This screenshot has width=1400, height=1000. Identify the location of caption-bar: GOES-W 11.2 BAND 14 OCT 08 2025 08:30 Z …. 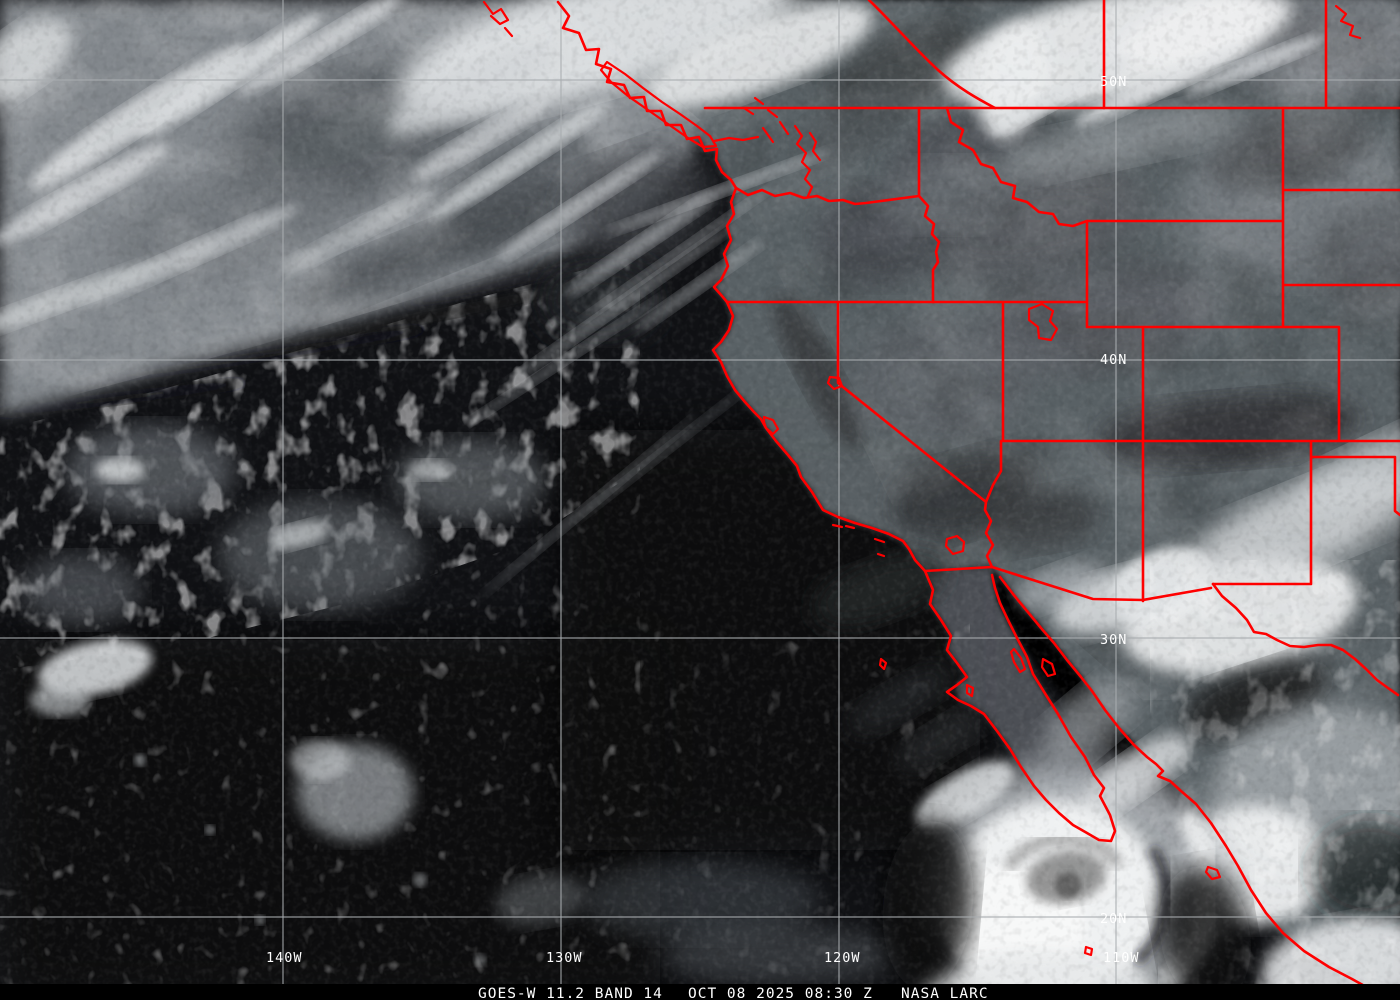
(700, 992).